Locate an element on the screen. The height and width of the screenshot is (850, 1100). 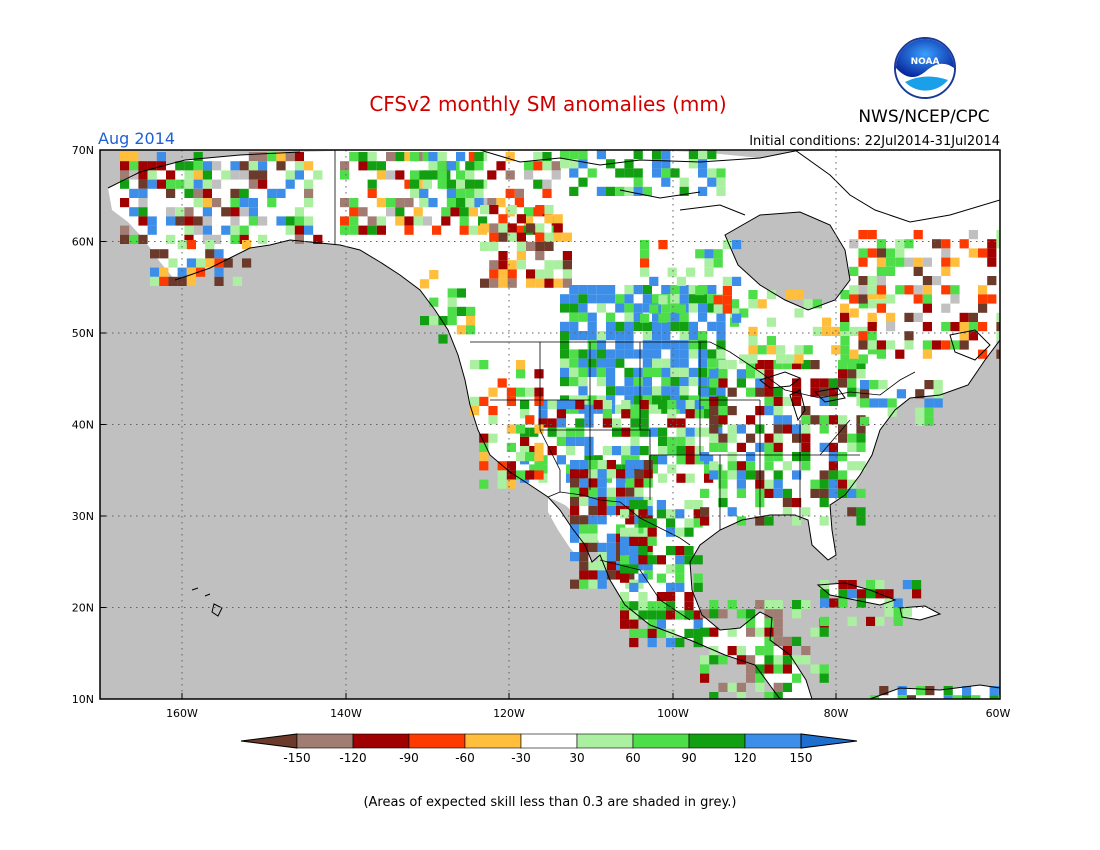
legend-bin is located at coordinates (661, 741).